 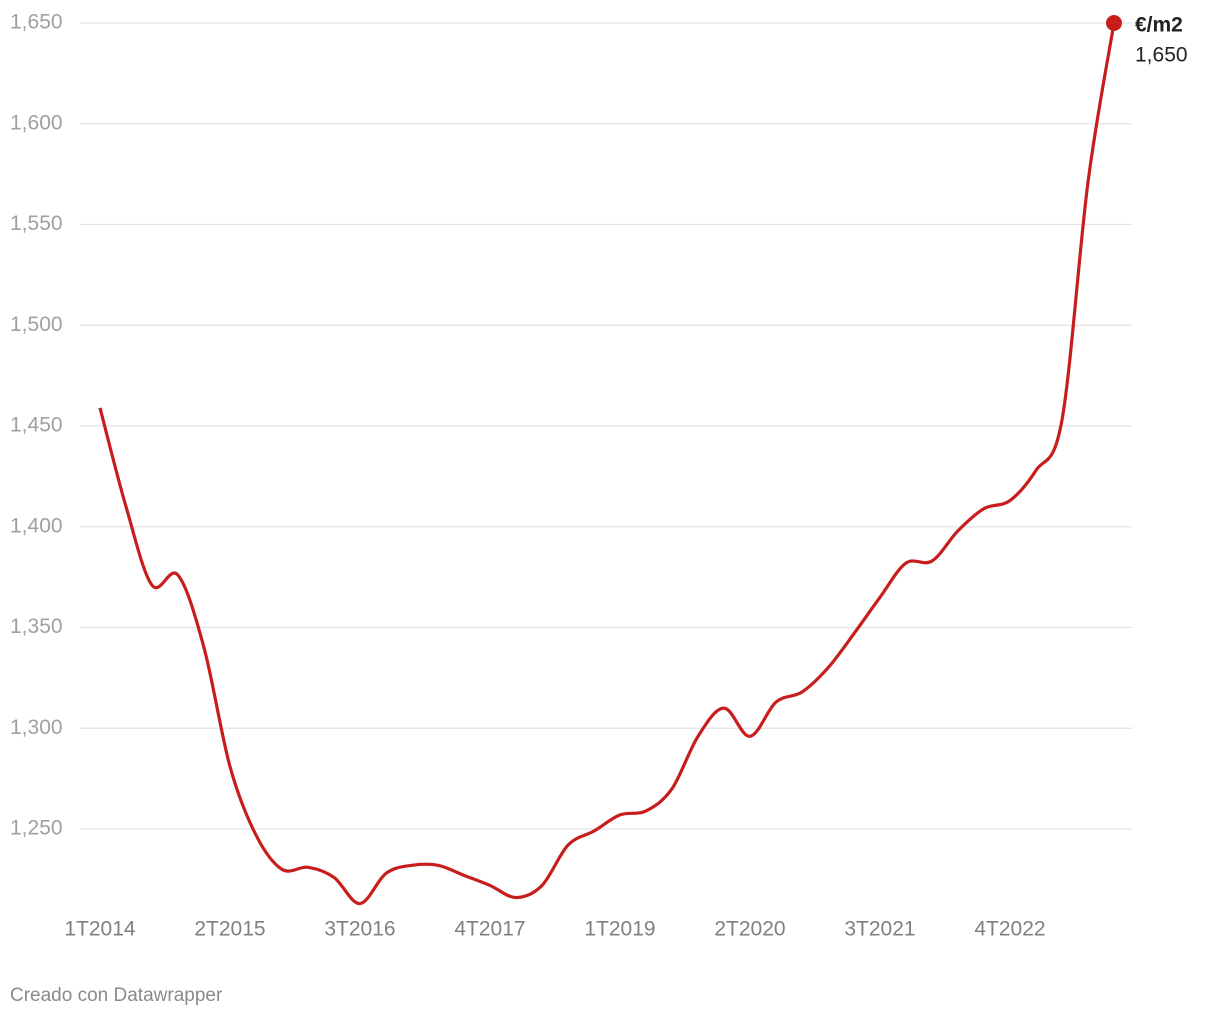 I want to click on x-tick-label: 4T2017, so click(x=489, y=929).